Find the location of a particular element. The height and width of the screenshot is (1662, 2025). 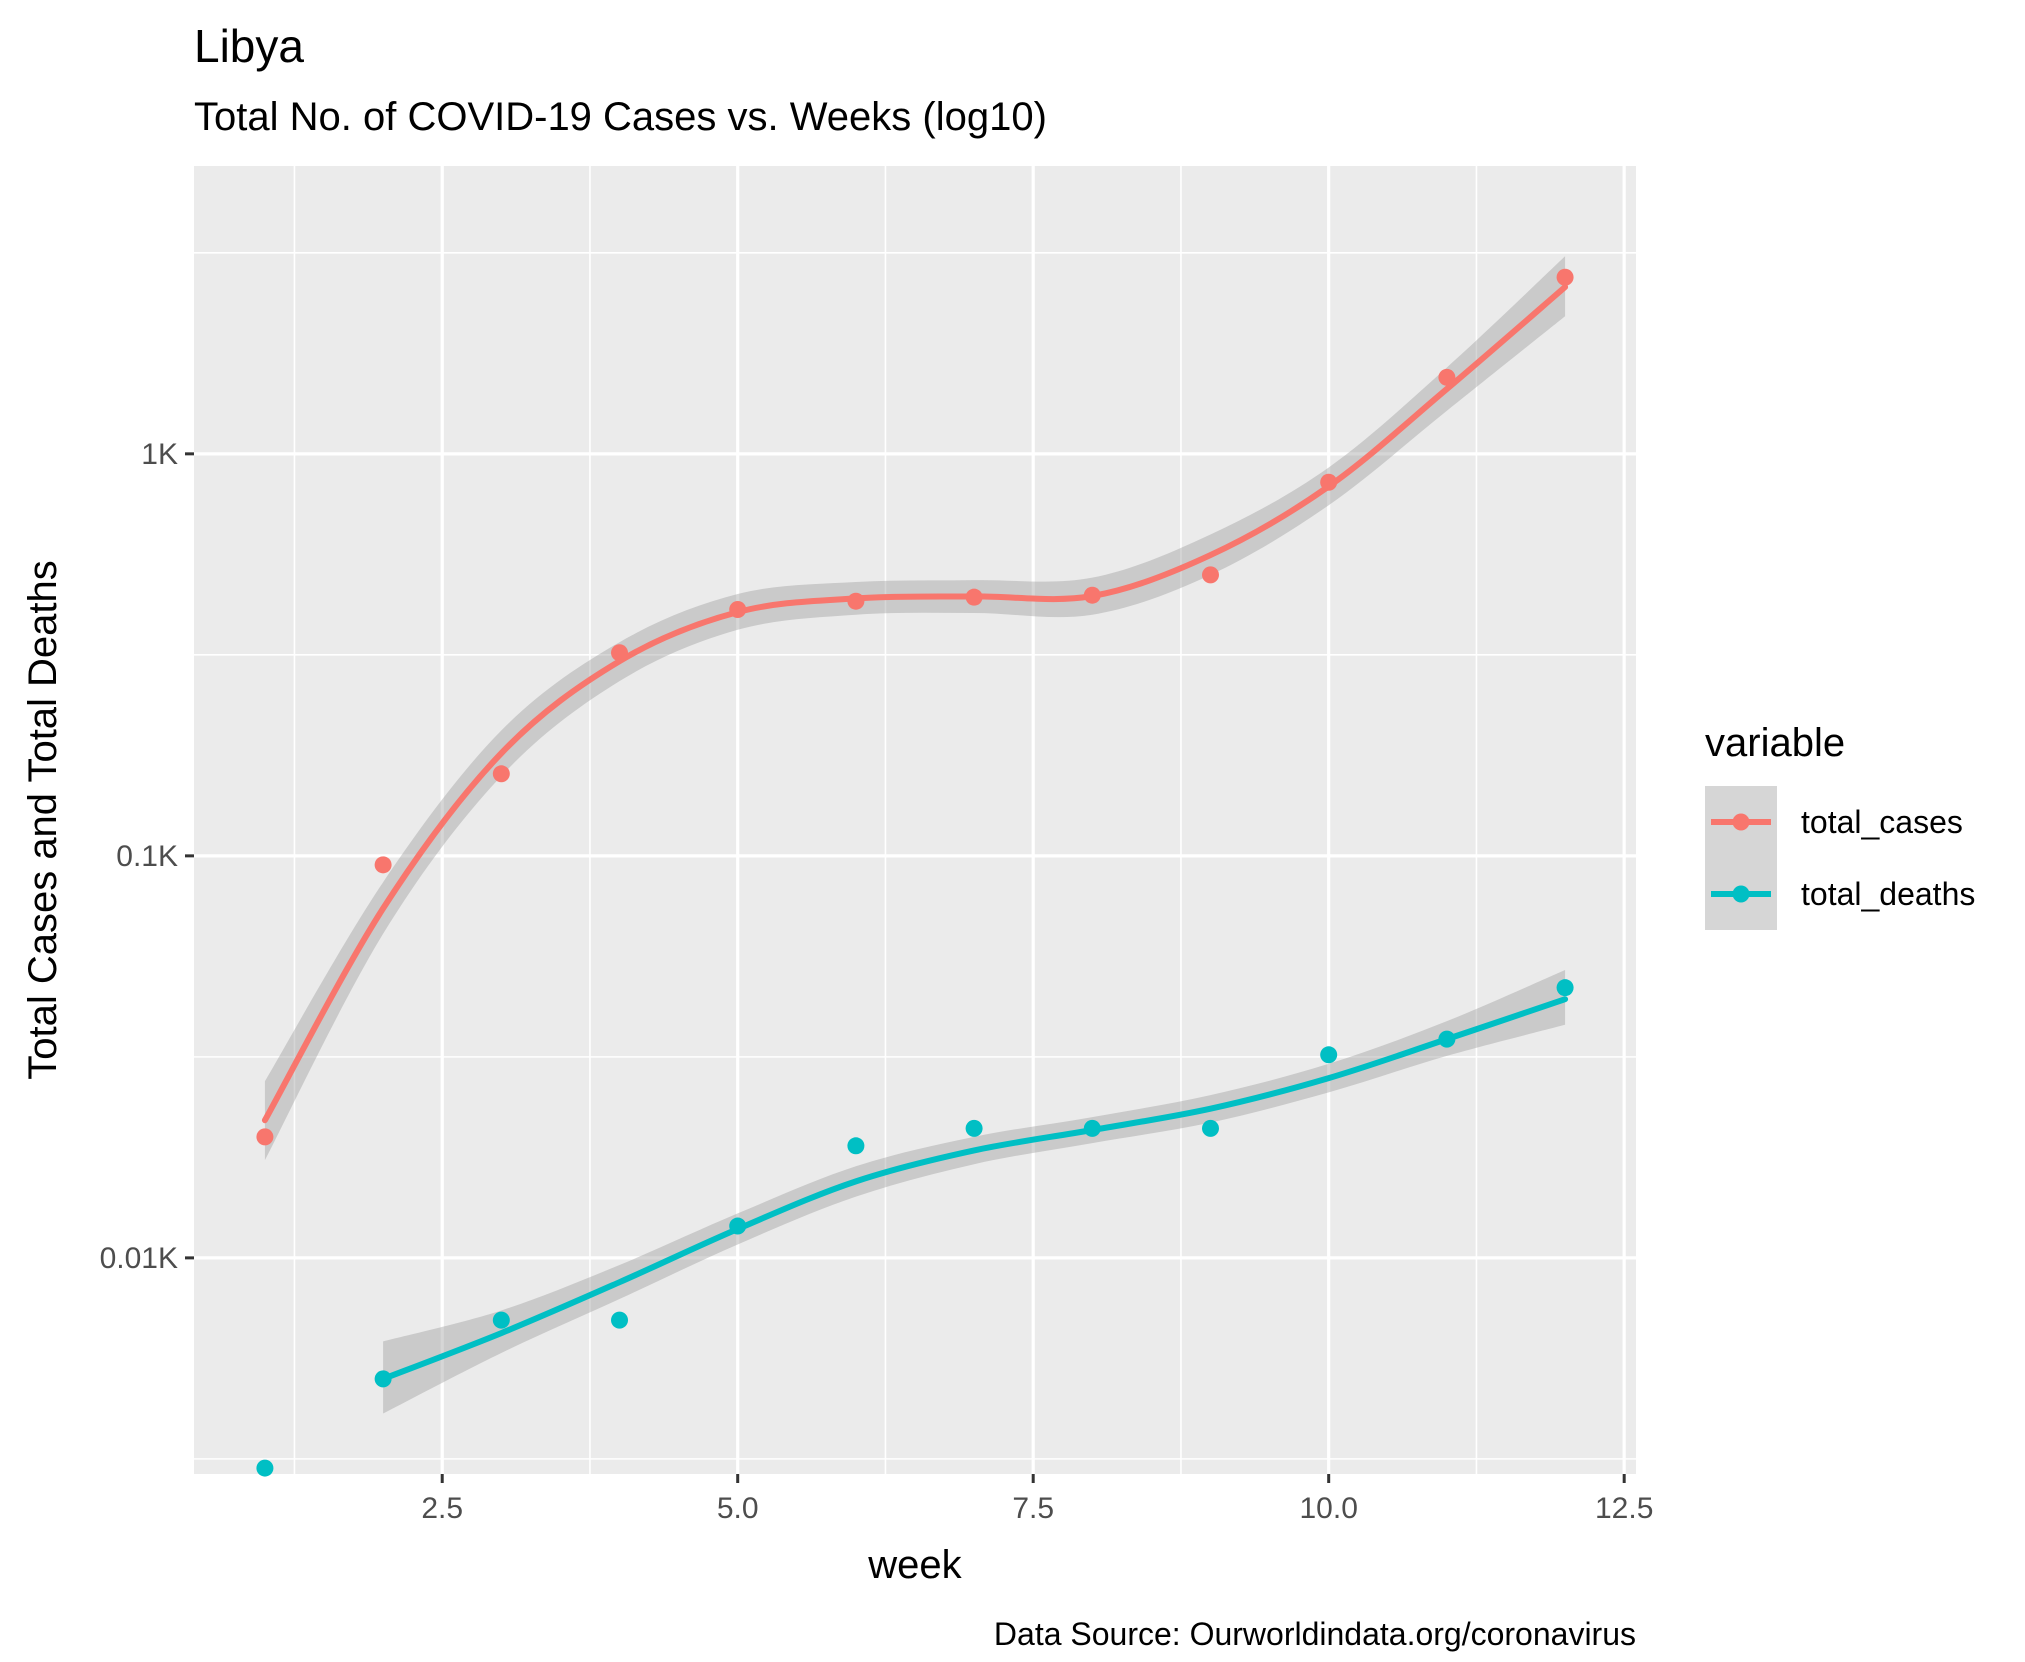

x-tick-label: 7.5 is located at coordinates (1033, 1508).